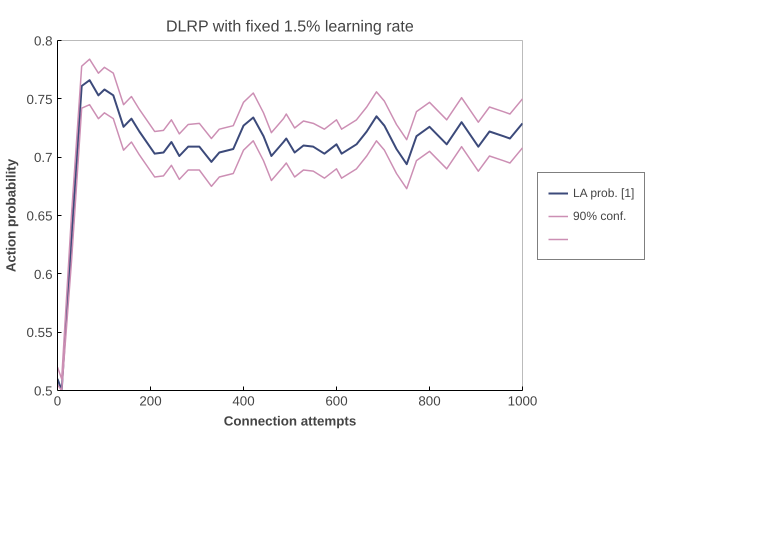 This screenshot has width=761, height=545. I want to click on x-tick-label: 200, so click(150, 401).